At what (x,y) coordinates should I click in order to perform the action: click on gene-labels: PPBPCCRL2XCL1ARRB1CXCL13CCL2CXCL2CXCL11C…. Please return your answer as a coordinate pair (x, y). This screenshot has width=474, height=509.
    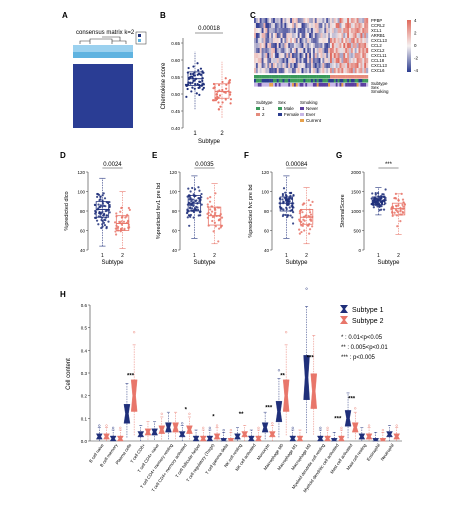
    Looking at the image, I should click on (379, 45).